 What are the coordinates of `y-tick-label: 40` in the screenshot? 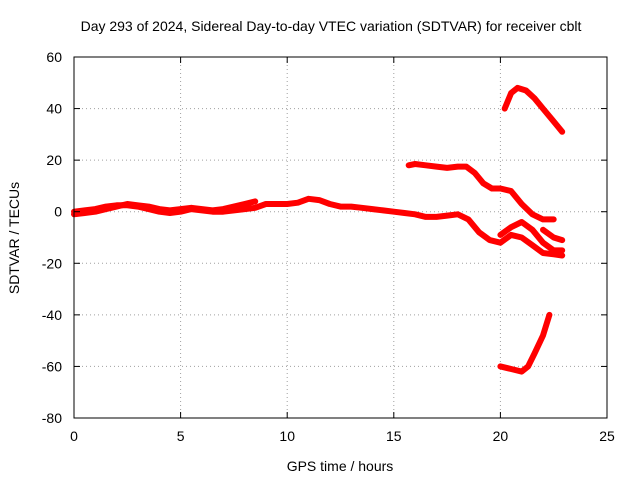 It's located at (54, 109).